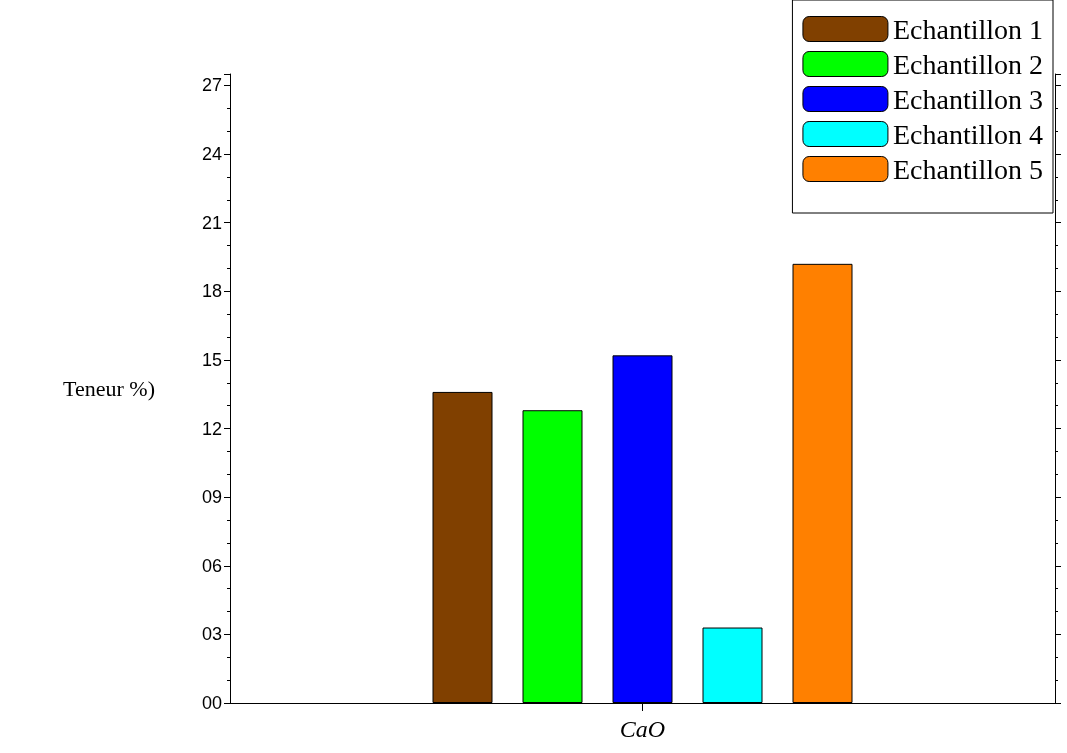 The image size is (1067, 753). Describe the element at coordinates (211, 497) in the screenshot. I see `y-tick-label: 09` at that location.